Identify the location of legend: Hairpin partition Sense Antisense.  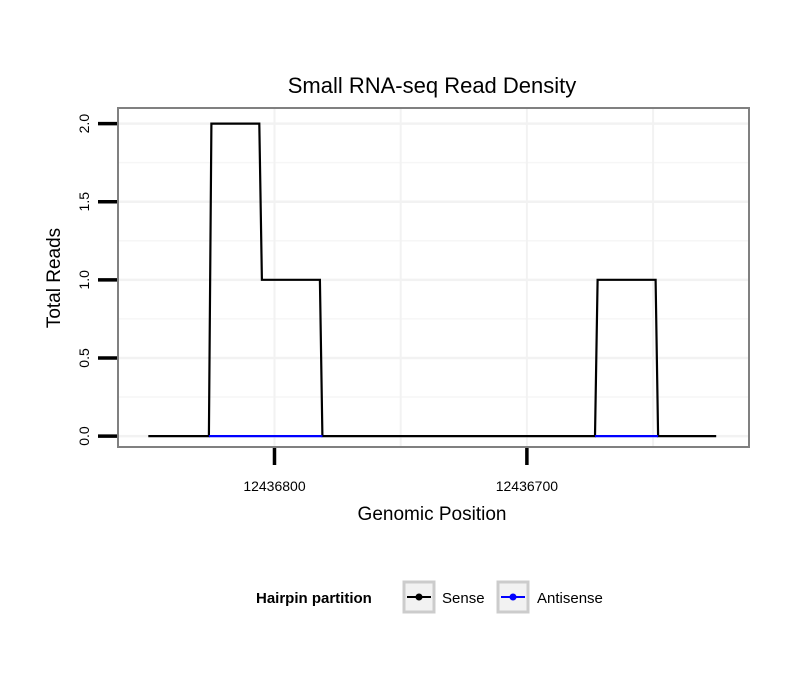
(429, 597).